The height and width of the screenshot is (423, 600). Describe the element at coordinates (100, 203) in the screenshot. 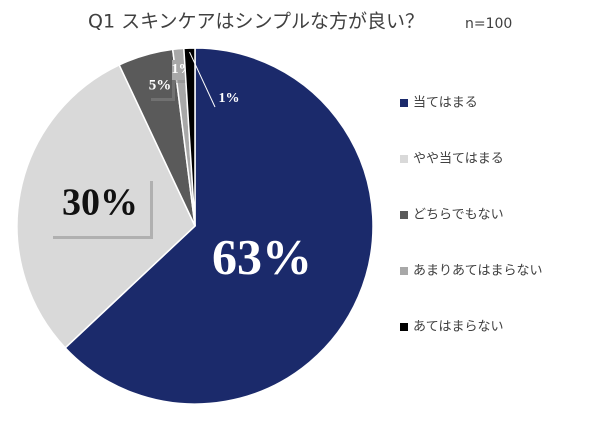

I see `data-label: 30%` at that location.